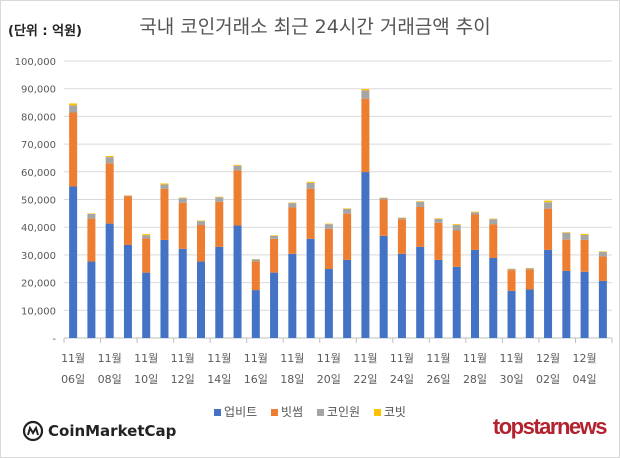 This screenshot has width=620, height=458. Describe the element at coordinates (38, 256) in the screenshot. I see `y-tick-label: 30,000` at that location.